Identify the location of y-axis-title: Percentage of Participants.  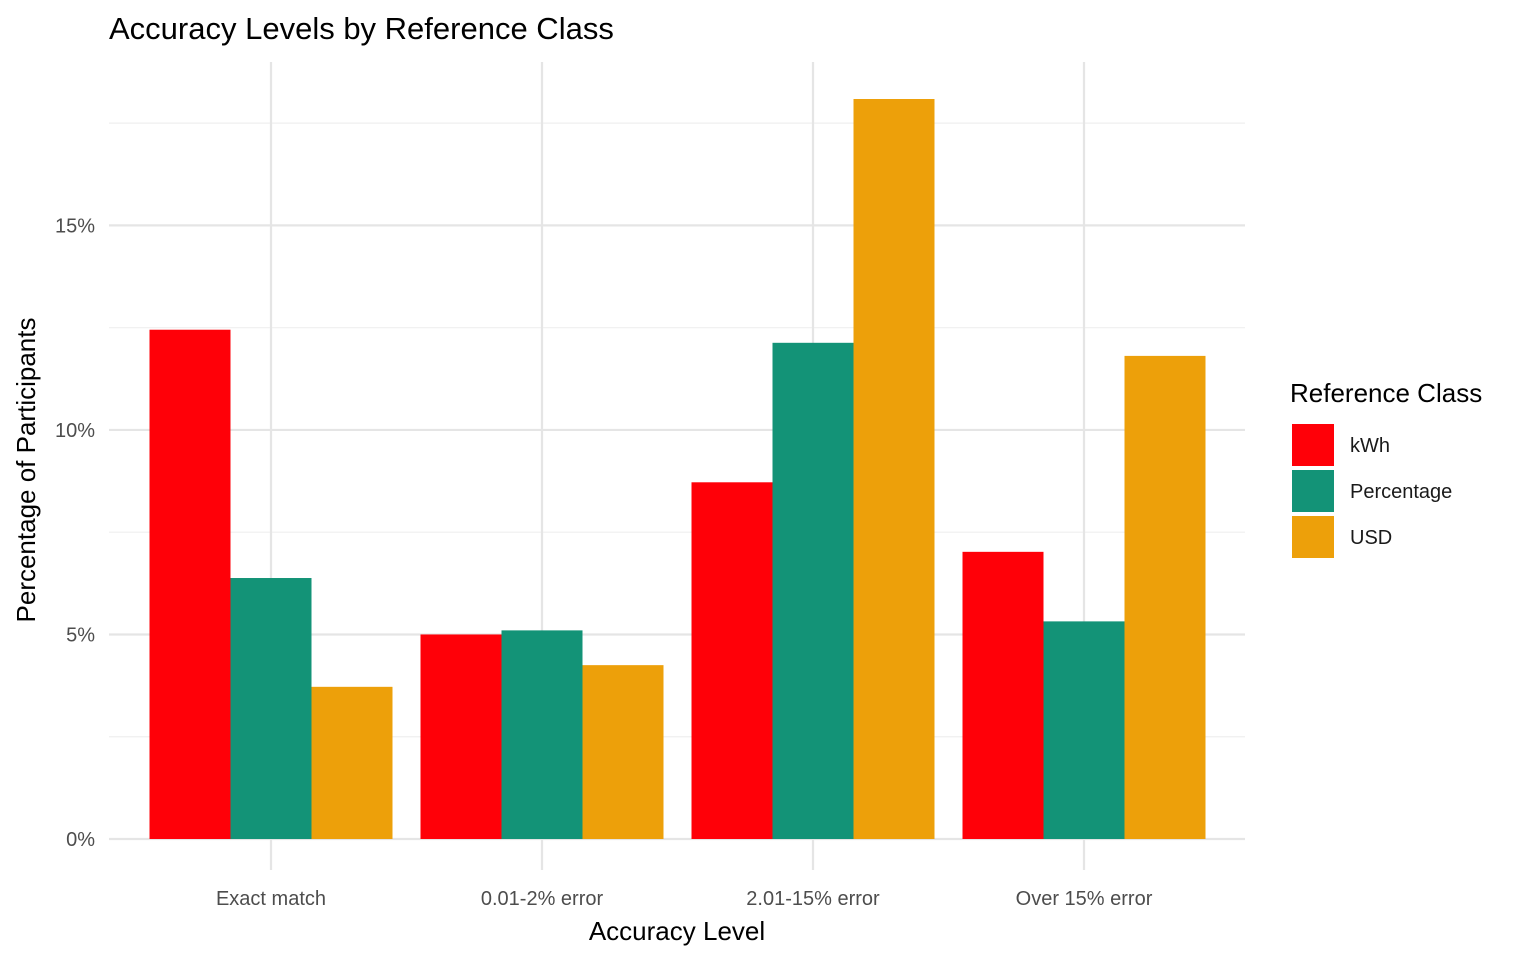
(26, 470).